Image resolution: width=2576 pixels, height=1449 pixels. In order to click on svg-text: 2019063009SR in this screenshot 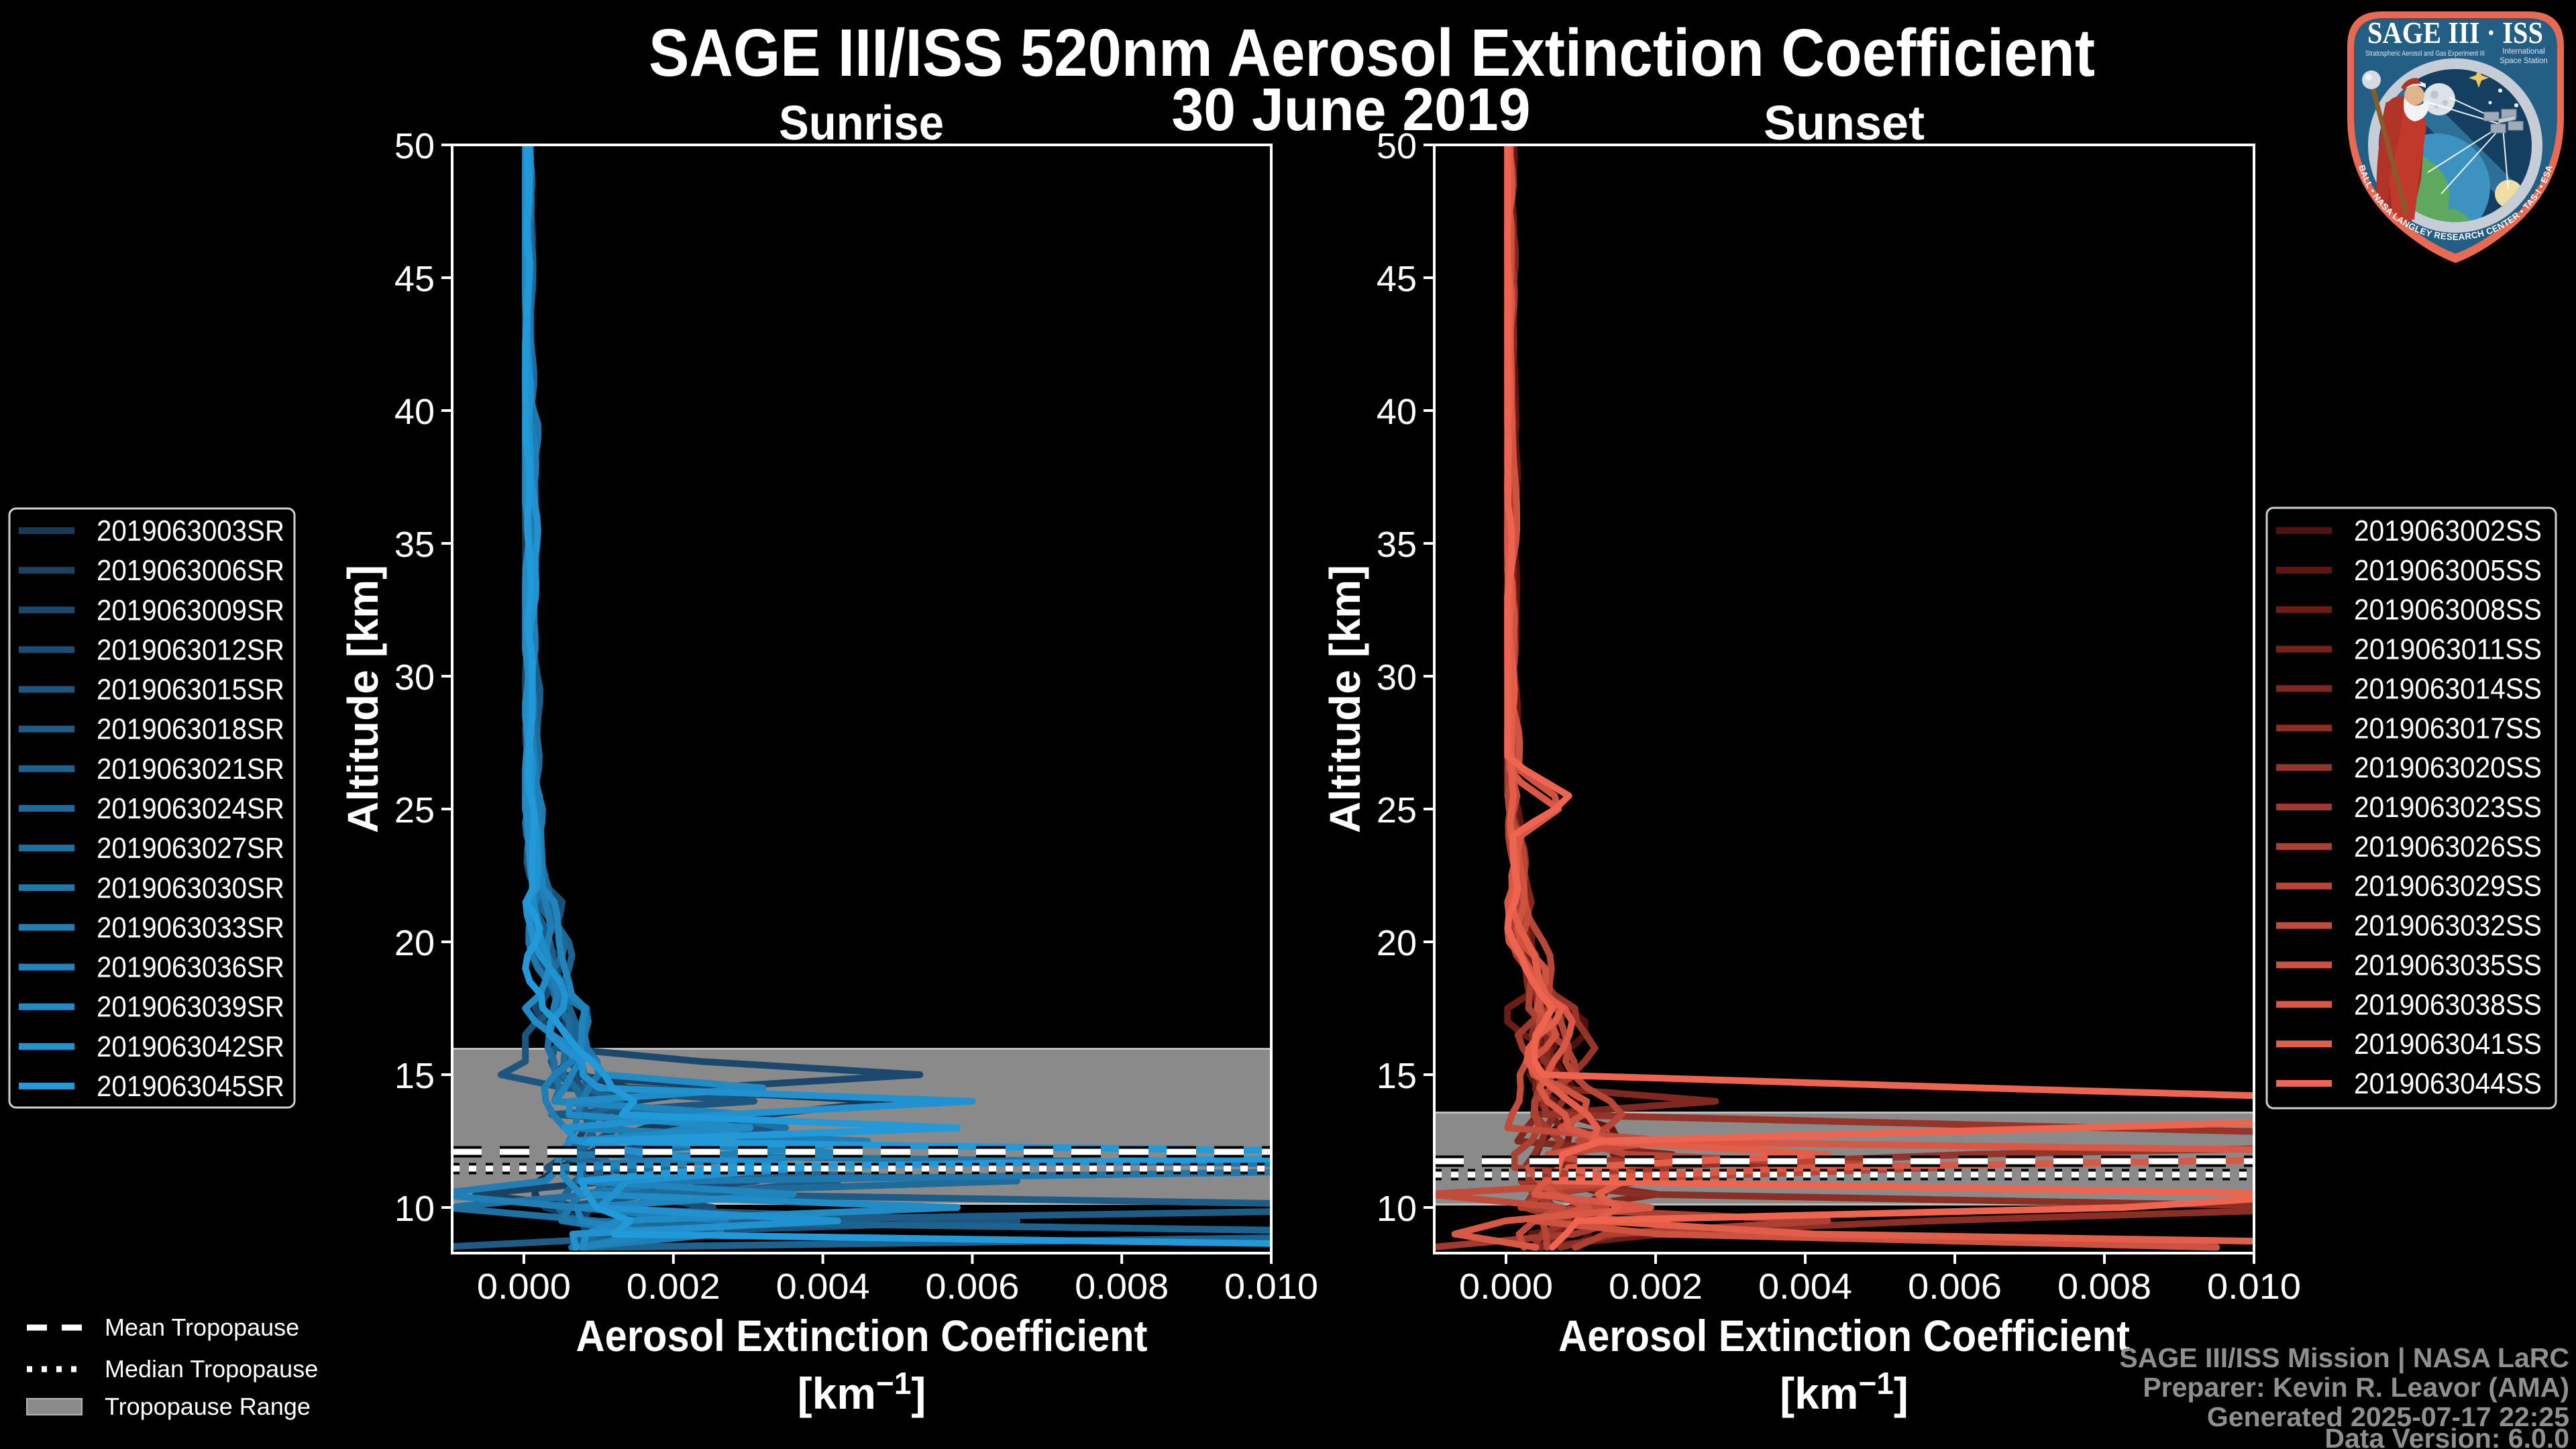, I will do `click(190, 610)`.